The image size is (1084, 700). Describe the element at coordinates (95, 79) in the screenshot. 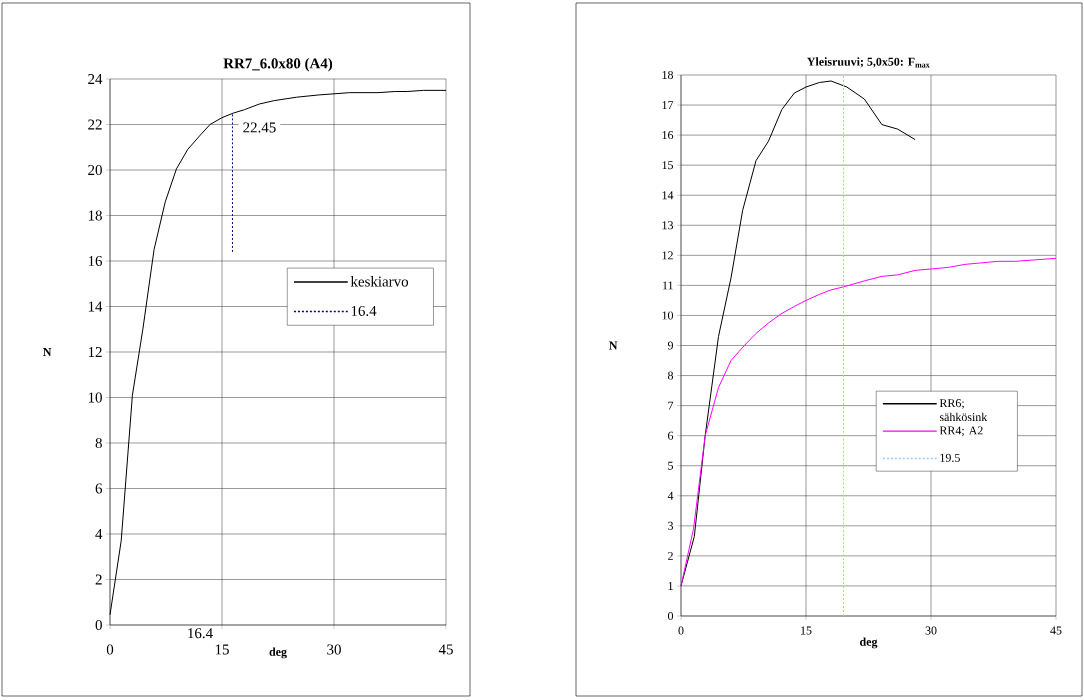

I see `y-tick-label: 24` at that location.